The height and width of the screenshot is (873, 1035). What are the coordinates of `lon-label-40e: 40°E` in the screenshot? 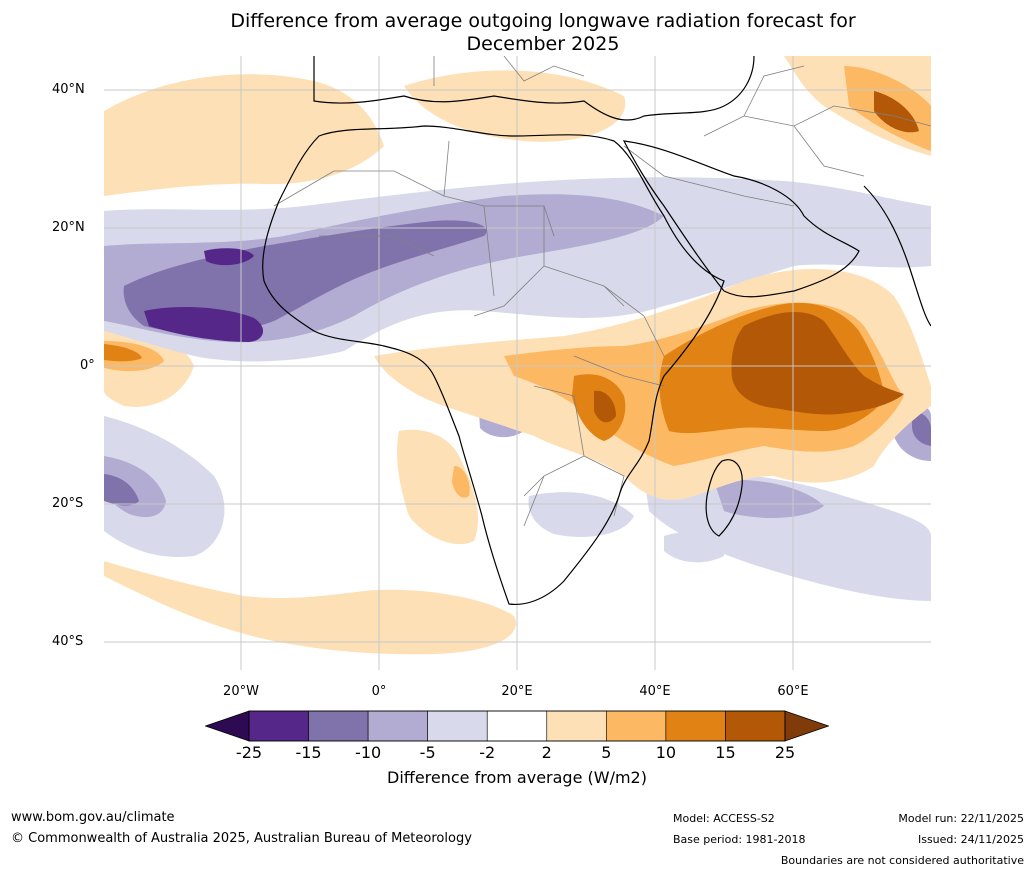 It's located at (655, 691).